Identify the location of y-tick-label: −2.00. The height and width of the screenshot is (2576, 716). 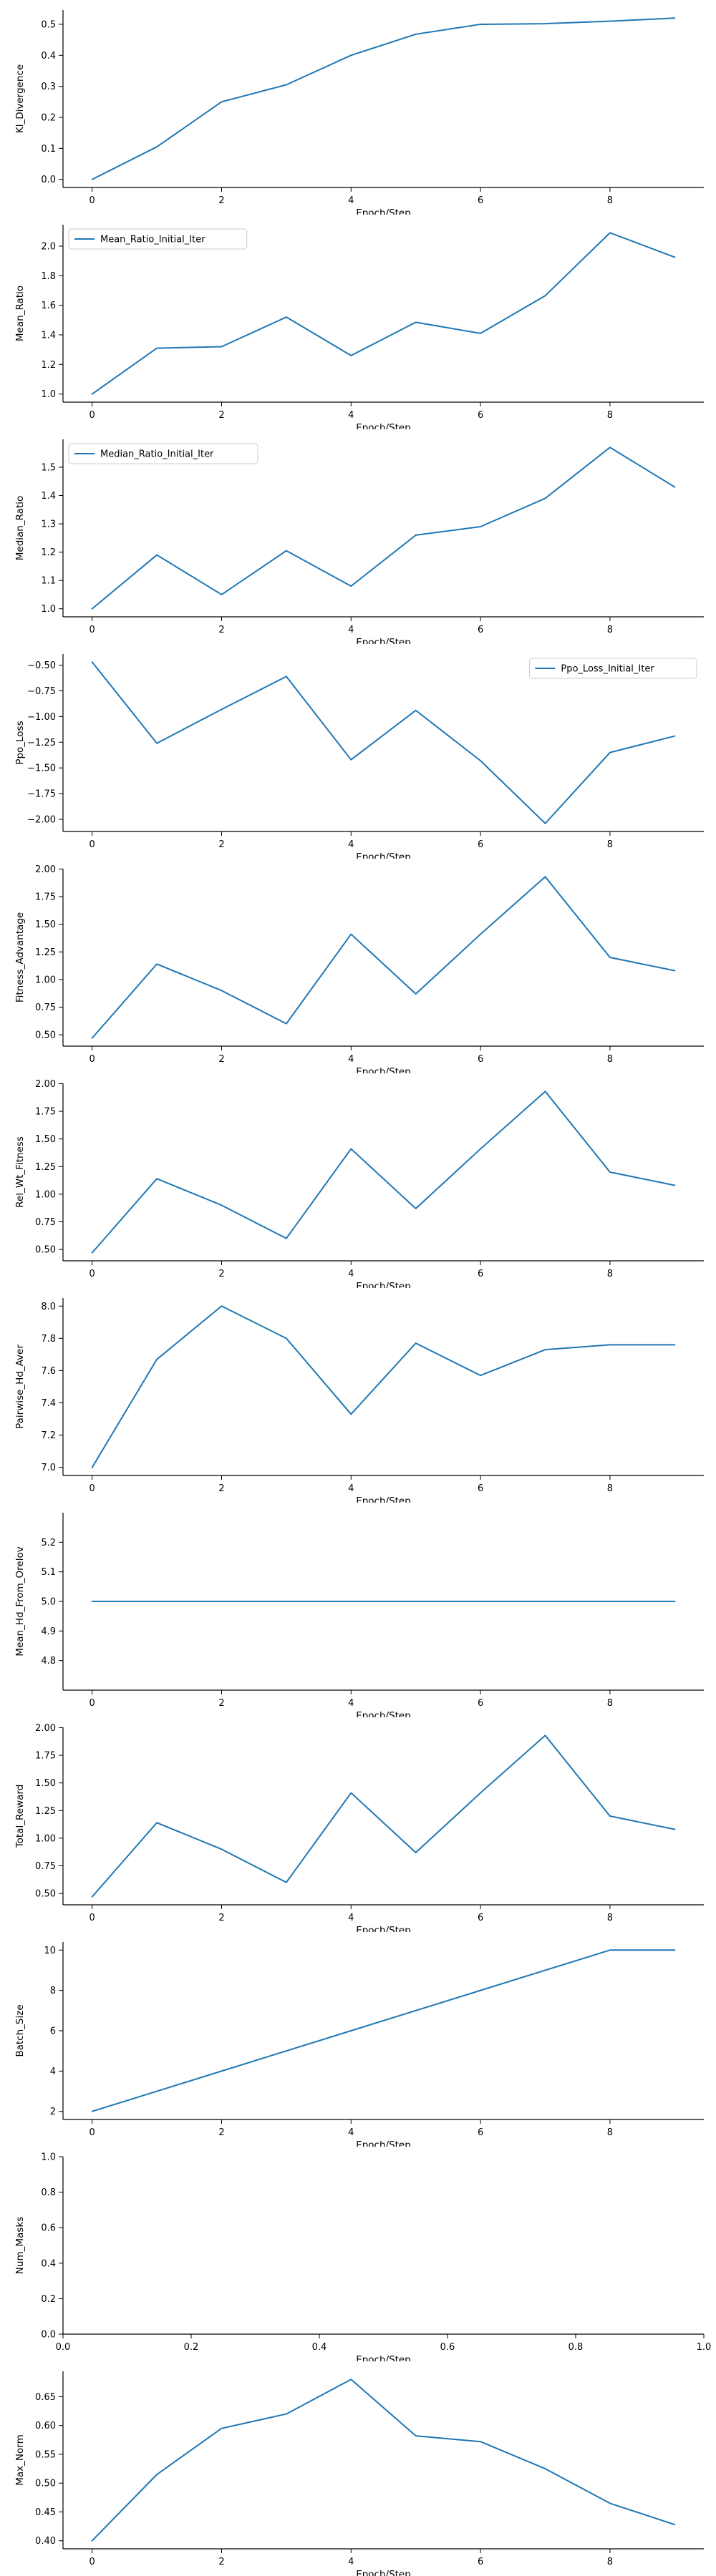
(41, 819).